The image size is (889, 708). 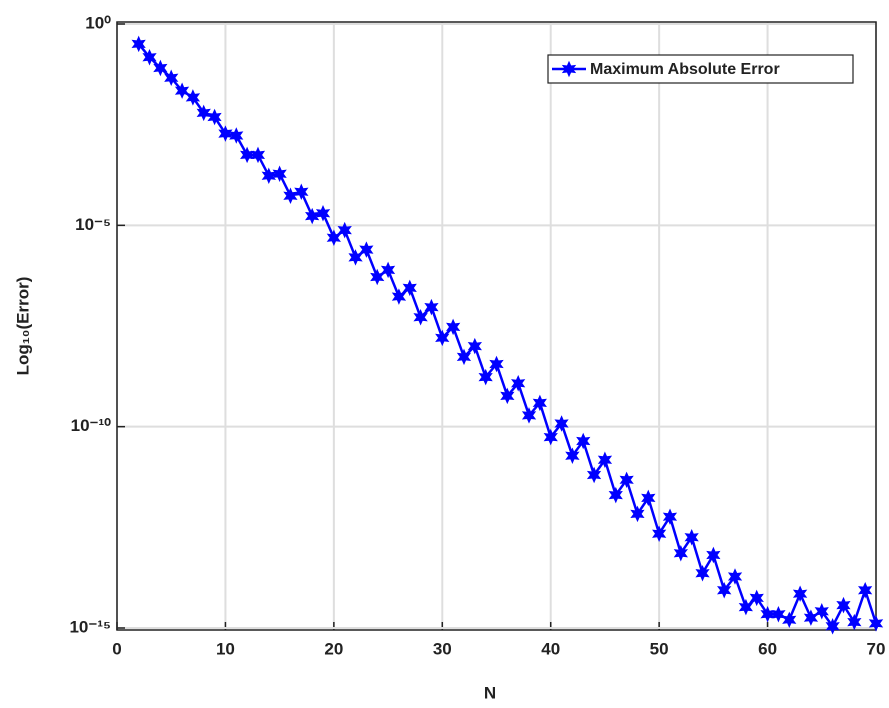 I want to click on y-tick-label: 10⁻¹⁰, so click(x=91, y=425).